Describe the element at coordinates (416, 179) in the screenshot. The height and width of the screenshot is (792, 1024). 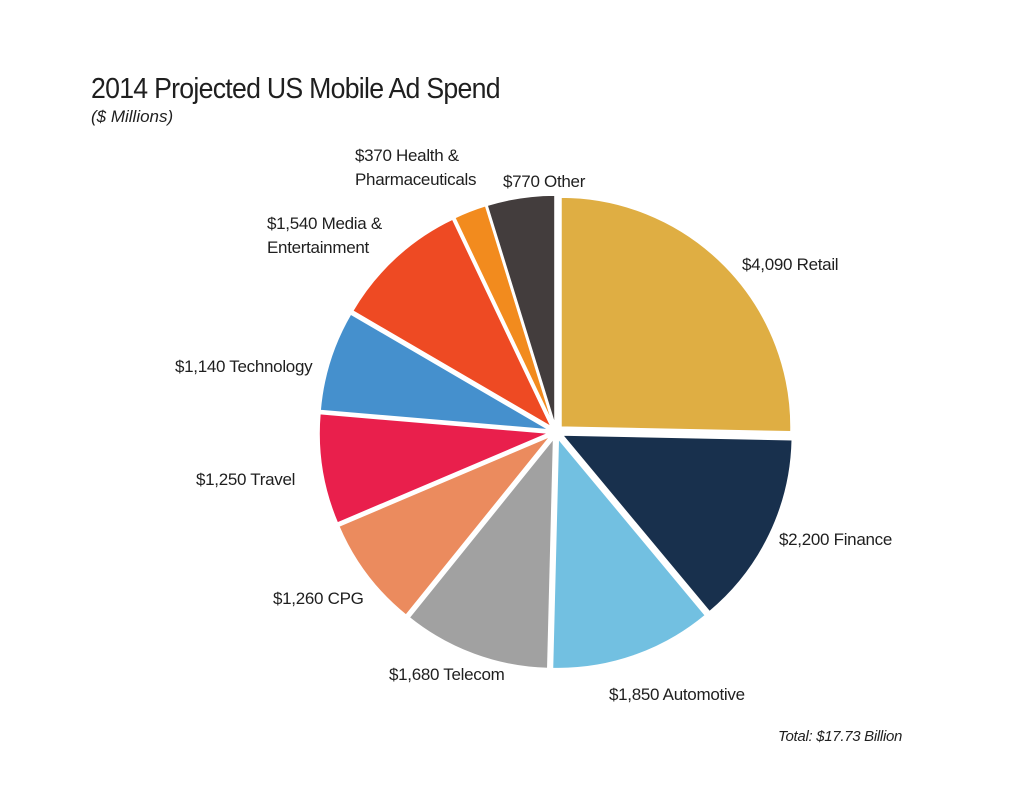
I see `label-health-pharmaceuticals-line-2: Pharmaceuticals` at that location.